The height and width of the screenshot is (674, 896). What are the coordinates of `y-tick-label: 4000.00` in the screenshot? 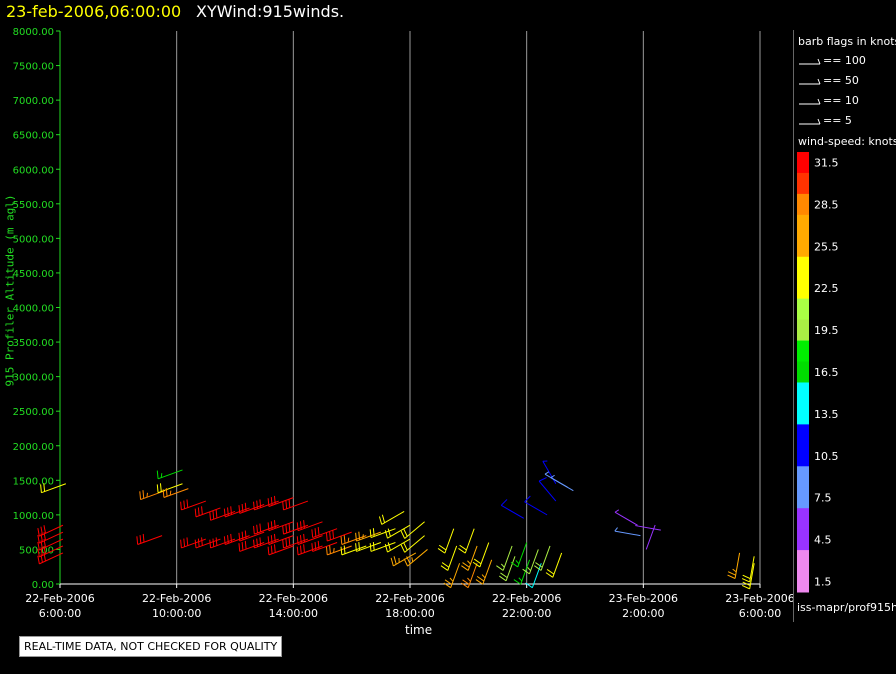 It's located at (33, 309).